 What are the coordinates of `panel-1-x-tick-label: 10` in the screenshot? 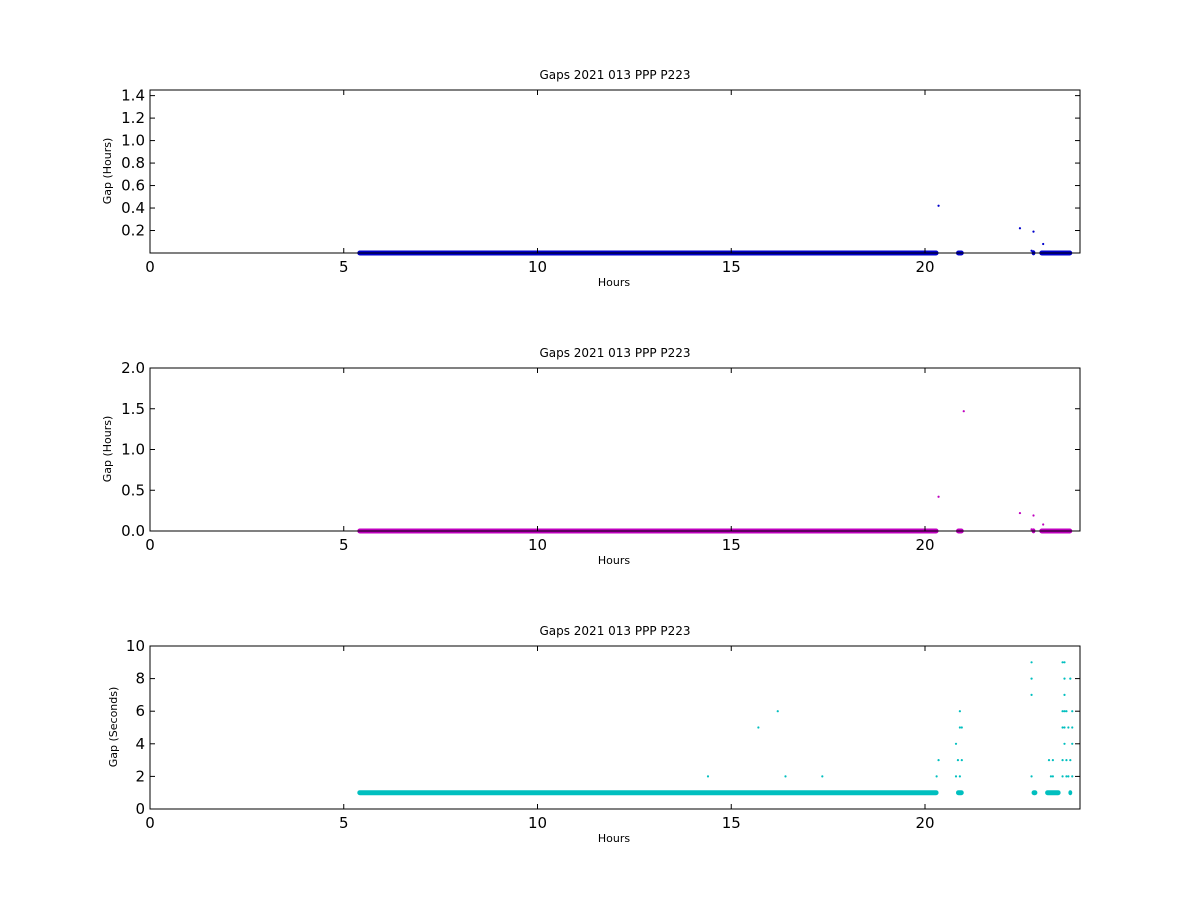 It's located at (537, 267).